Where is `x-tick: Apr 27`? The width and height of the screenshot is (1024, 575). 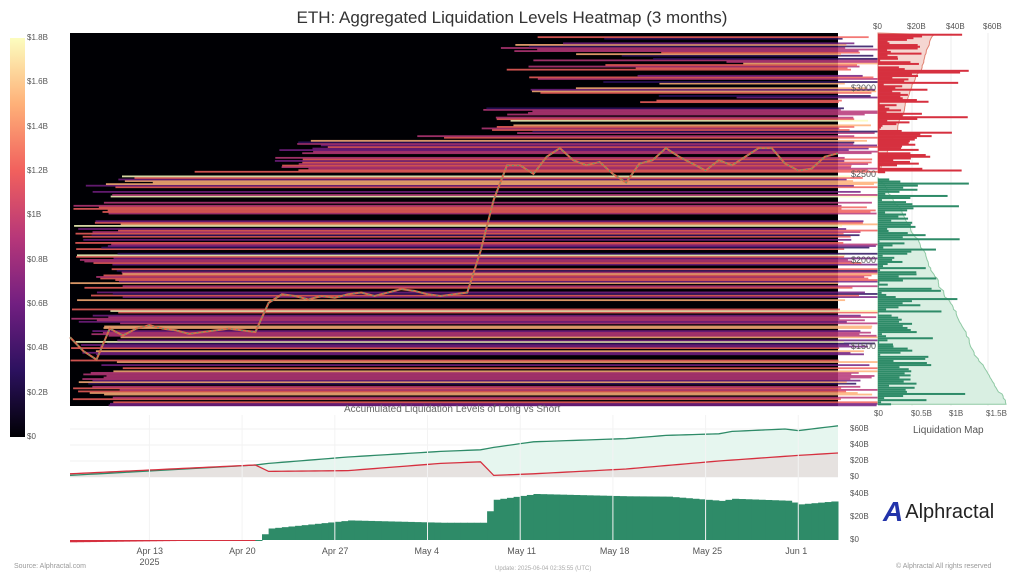
x-tick: Apr 27 is located at coordinates (335, 551).